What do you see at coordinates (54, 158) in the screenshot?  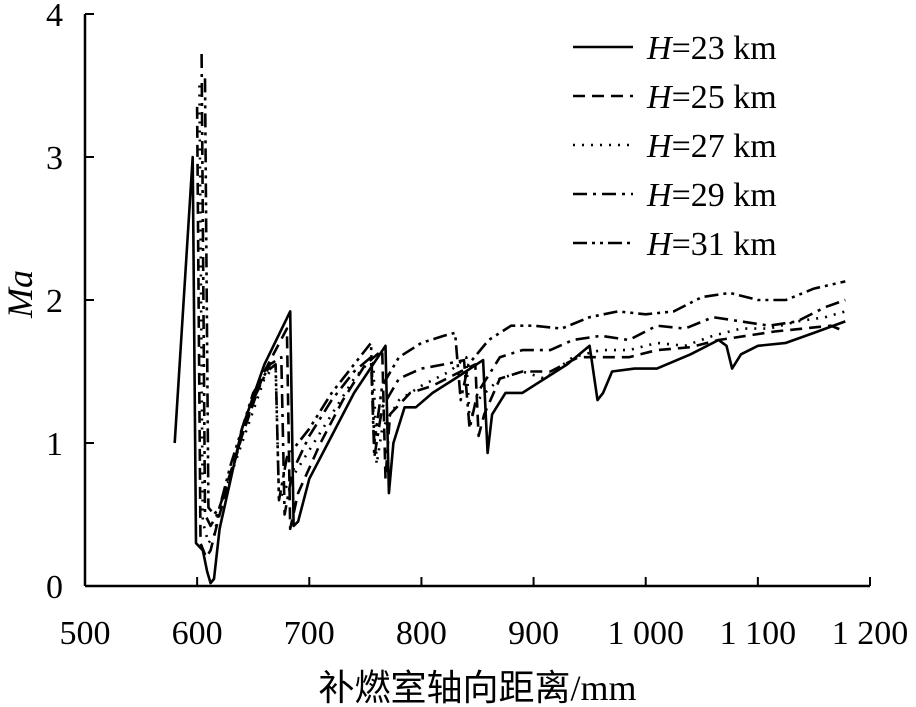 I see `y-tick-label: 3` at bounding box center [54, 158].